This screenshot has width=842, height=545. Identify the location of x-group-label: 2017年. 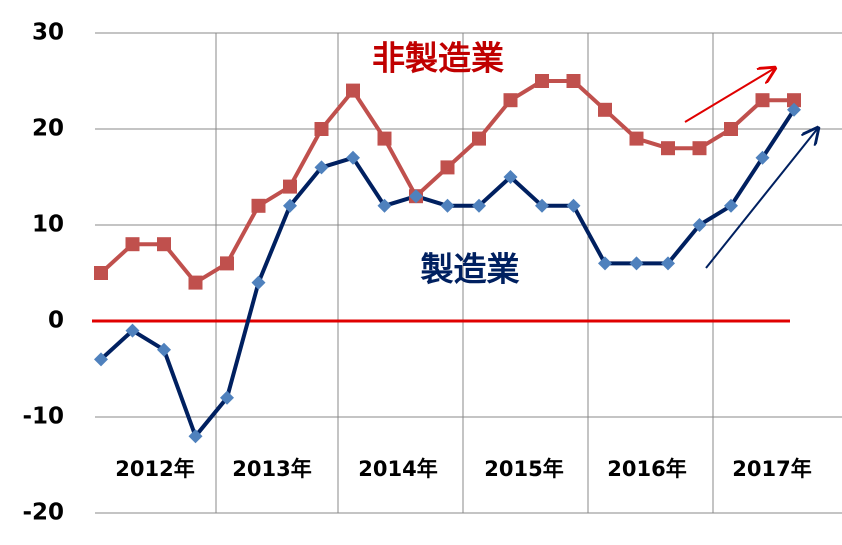
(771, 469).